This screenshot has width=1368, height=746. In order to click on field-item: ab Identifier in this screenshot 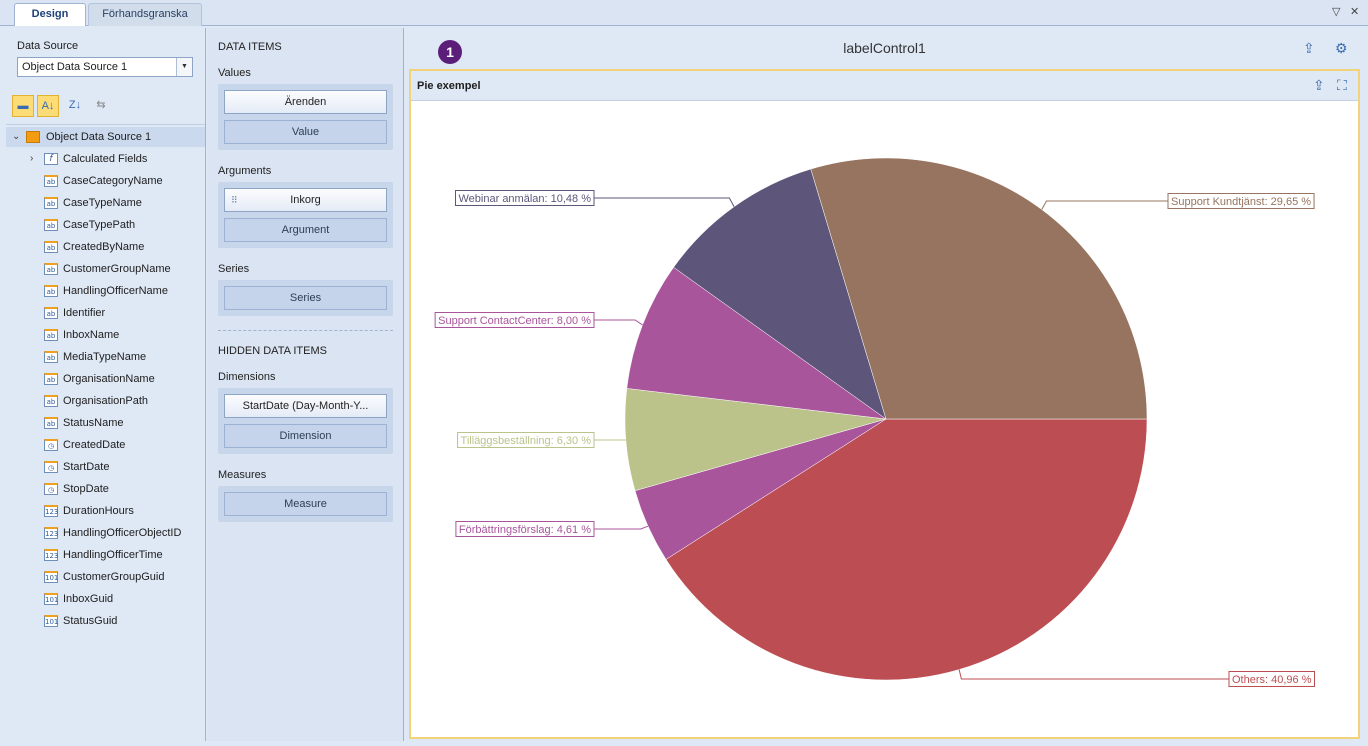, I will do `click(105, 313)`.